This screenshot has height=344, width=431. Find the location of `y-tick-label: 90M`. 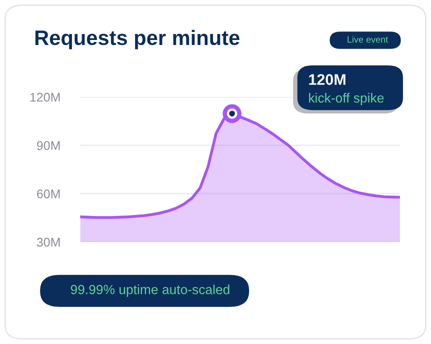

y-tick-label: 90M is located at coordinates (48, 145).